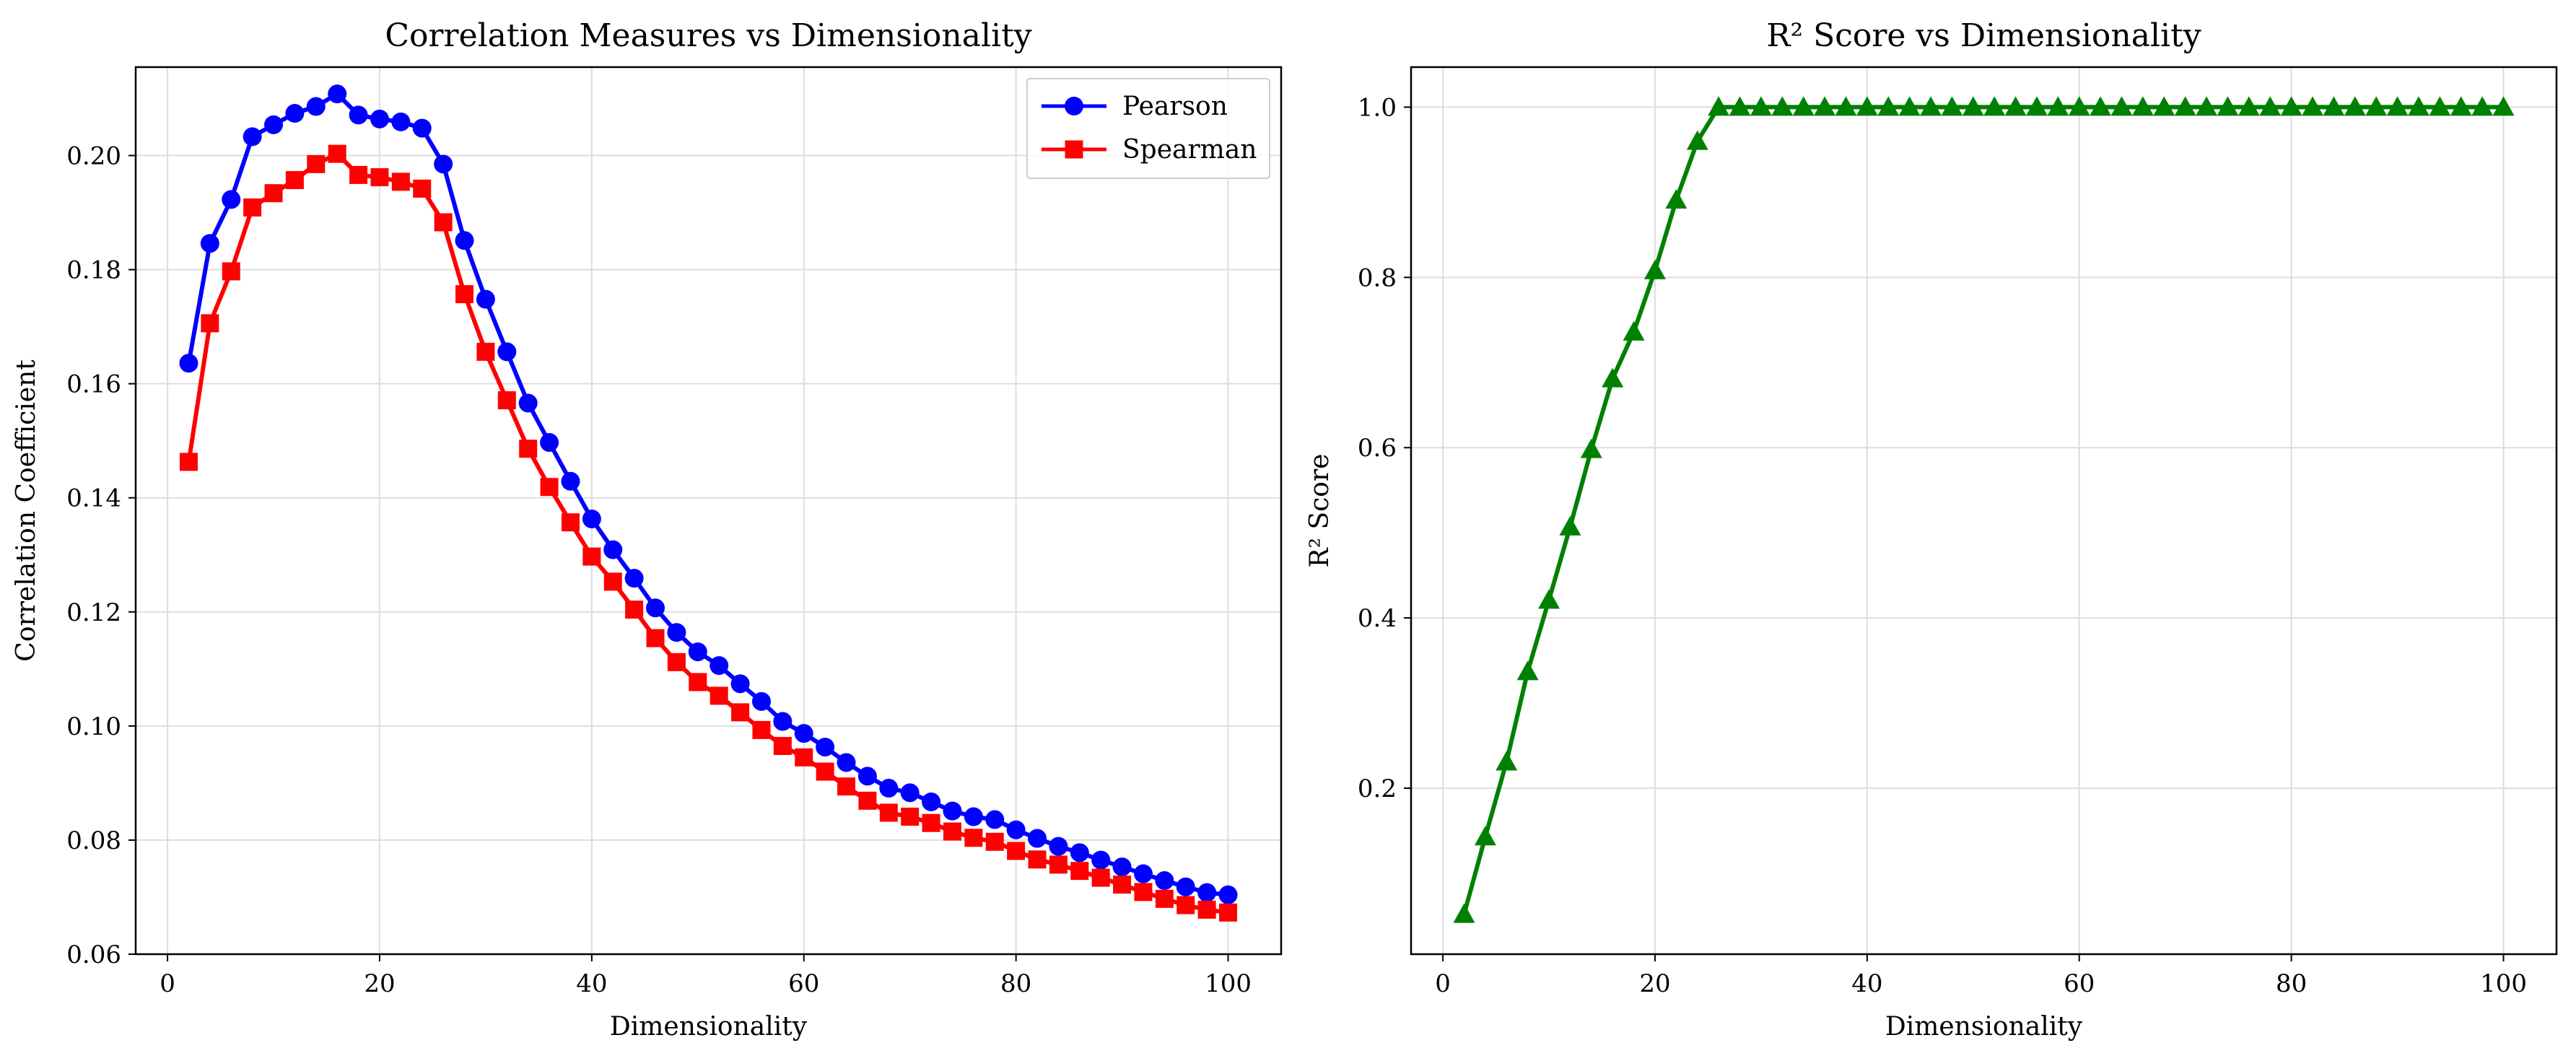  I want to click on legend-label: Pearson, so click(1175, 106).